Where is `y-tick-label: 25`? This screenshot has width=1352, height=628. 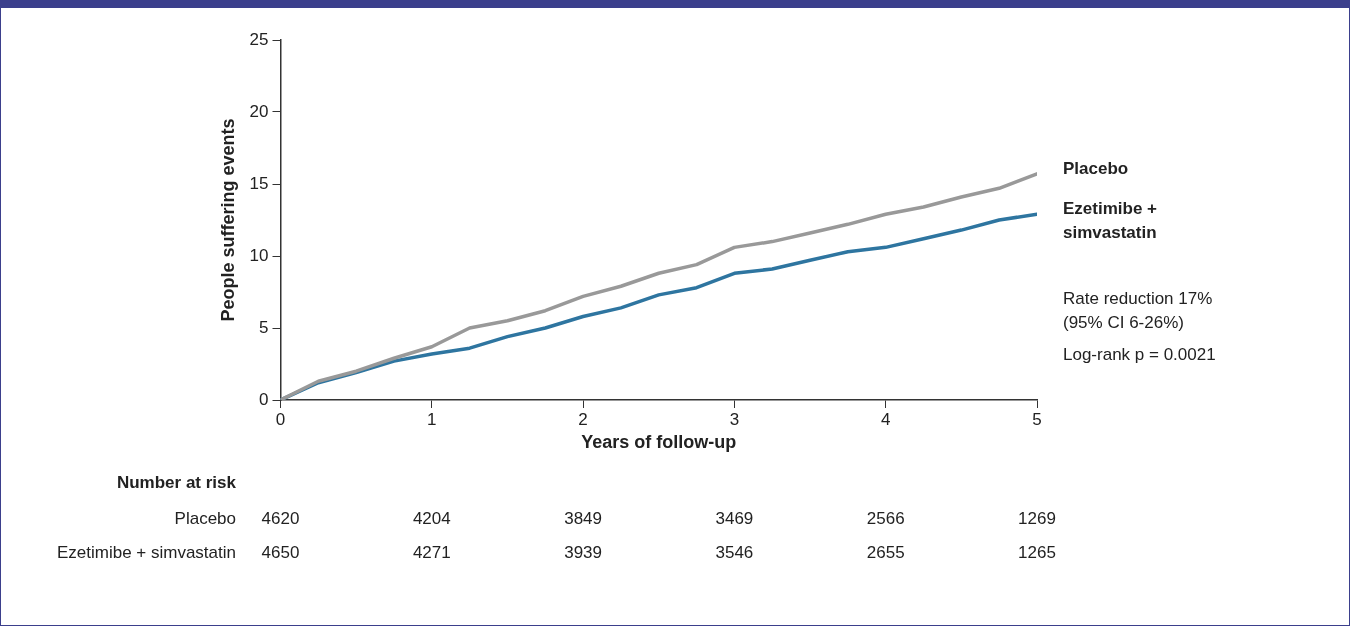
y-tick-label: 25 is located at coordinates (259, 39).